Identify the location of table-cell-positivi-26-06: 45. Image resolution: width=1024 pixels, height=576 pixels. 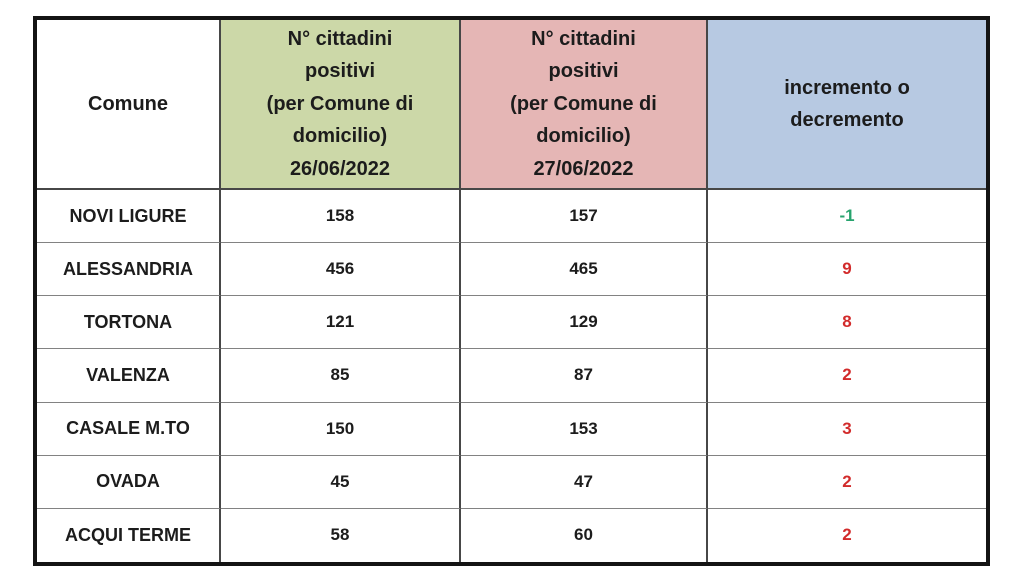
(341, 482).